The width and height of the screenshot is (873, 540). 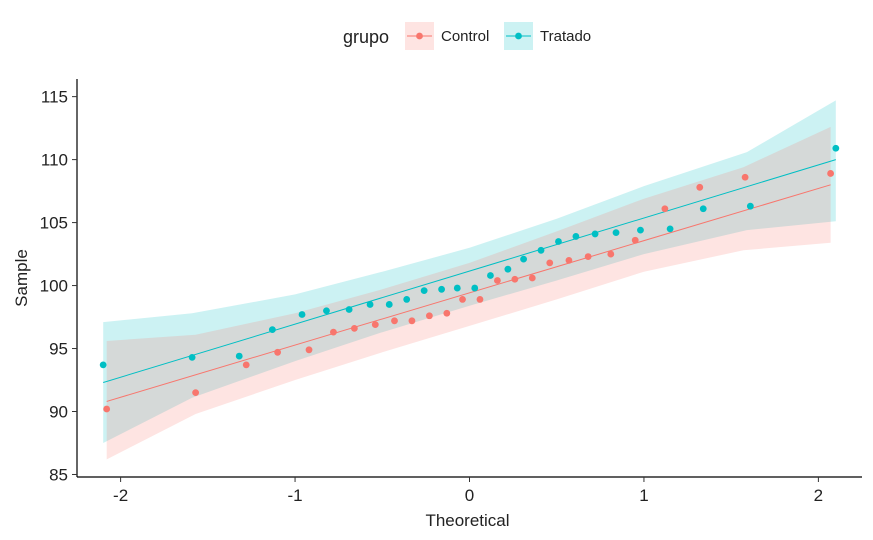 I want to click on legend-key-tratado, so click(x=518, y=36).